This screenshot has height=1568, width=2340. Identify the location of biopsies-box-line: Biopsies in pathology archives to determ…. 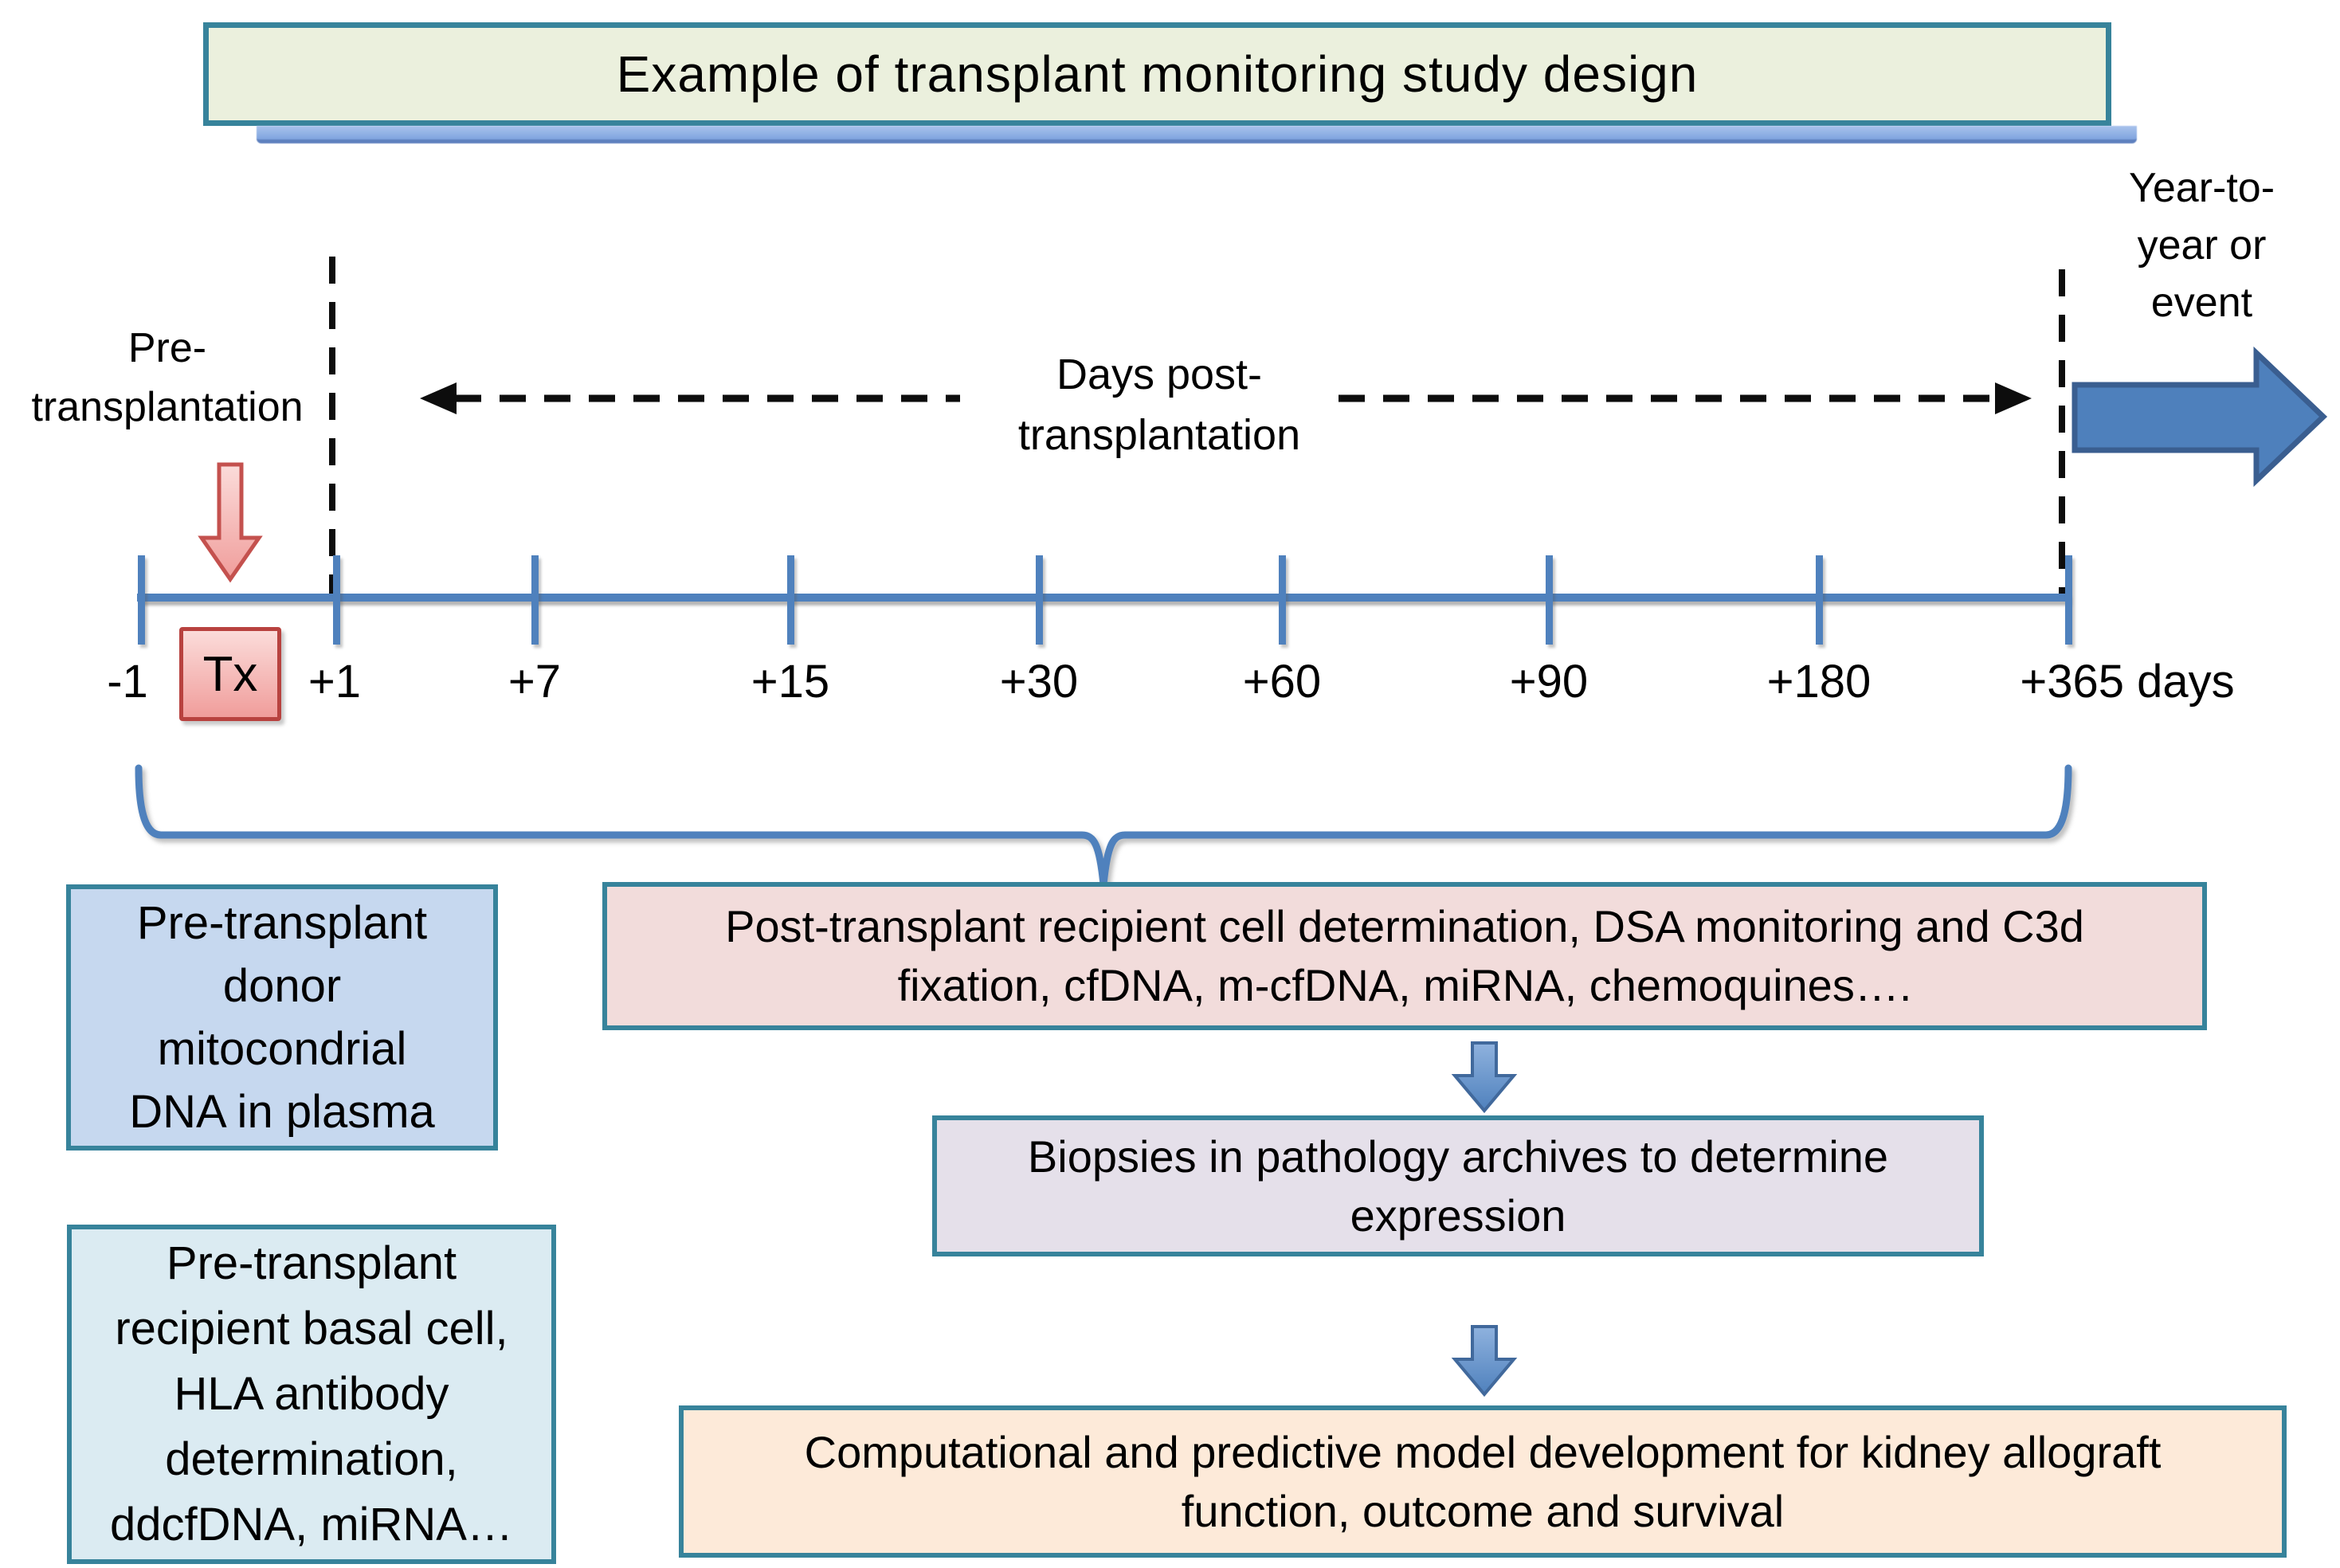
(1458, 1156).